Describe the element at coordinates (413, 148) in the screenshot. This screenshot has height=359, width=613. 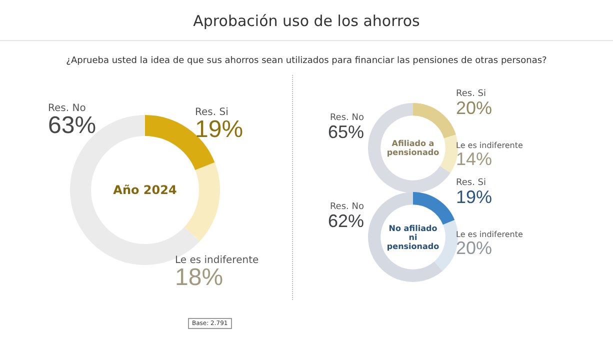
I see `text: Afiliado a pensionado` at that location.